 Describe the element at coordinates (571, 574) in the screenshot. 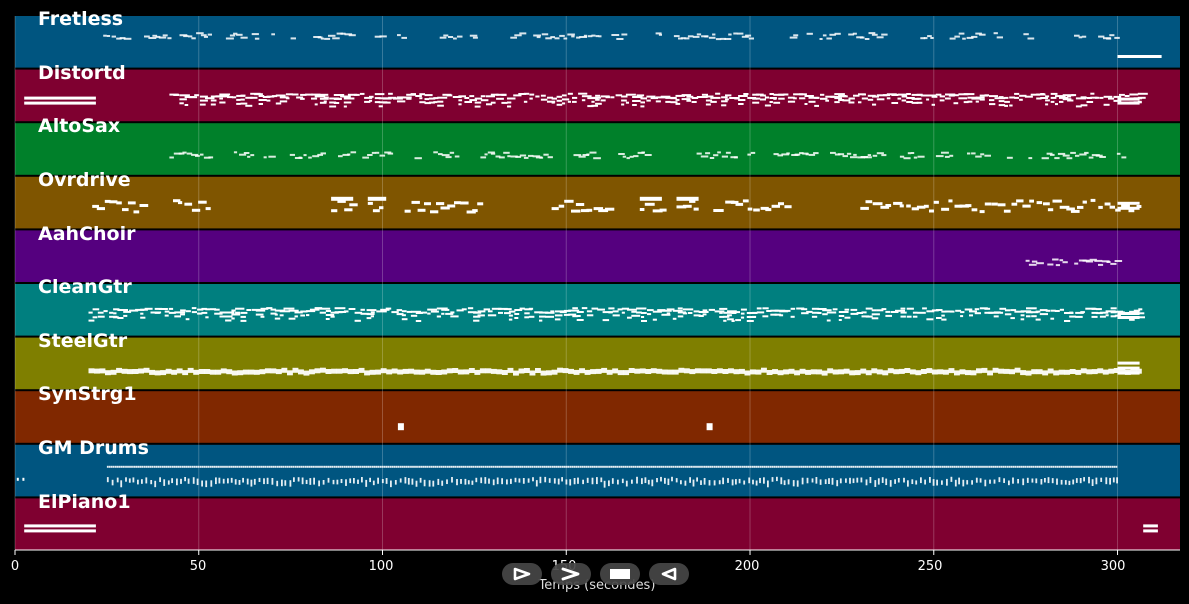

I see `forward-button` at that location.